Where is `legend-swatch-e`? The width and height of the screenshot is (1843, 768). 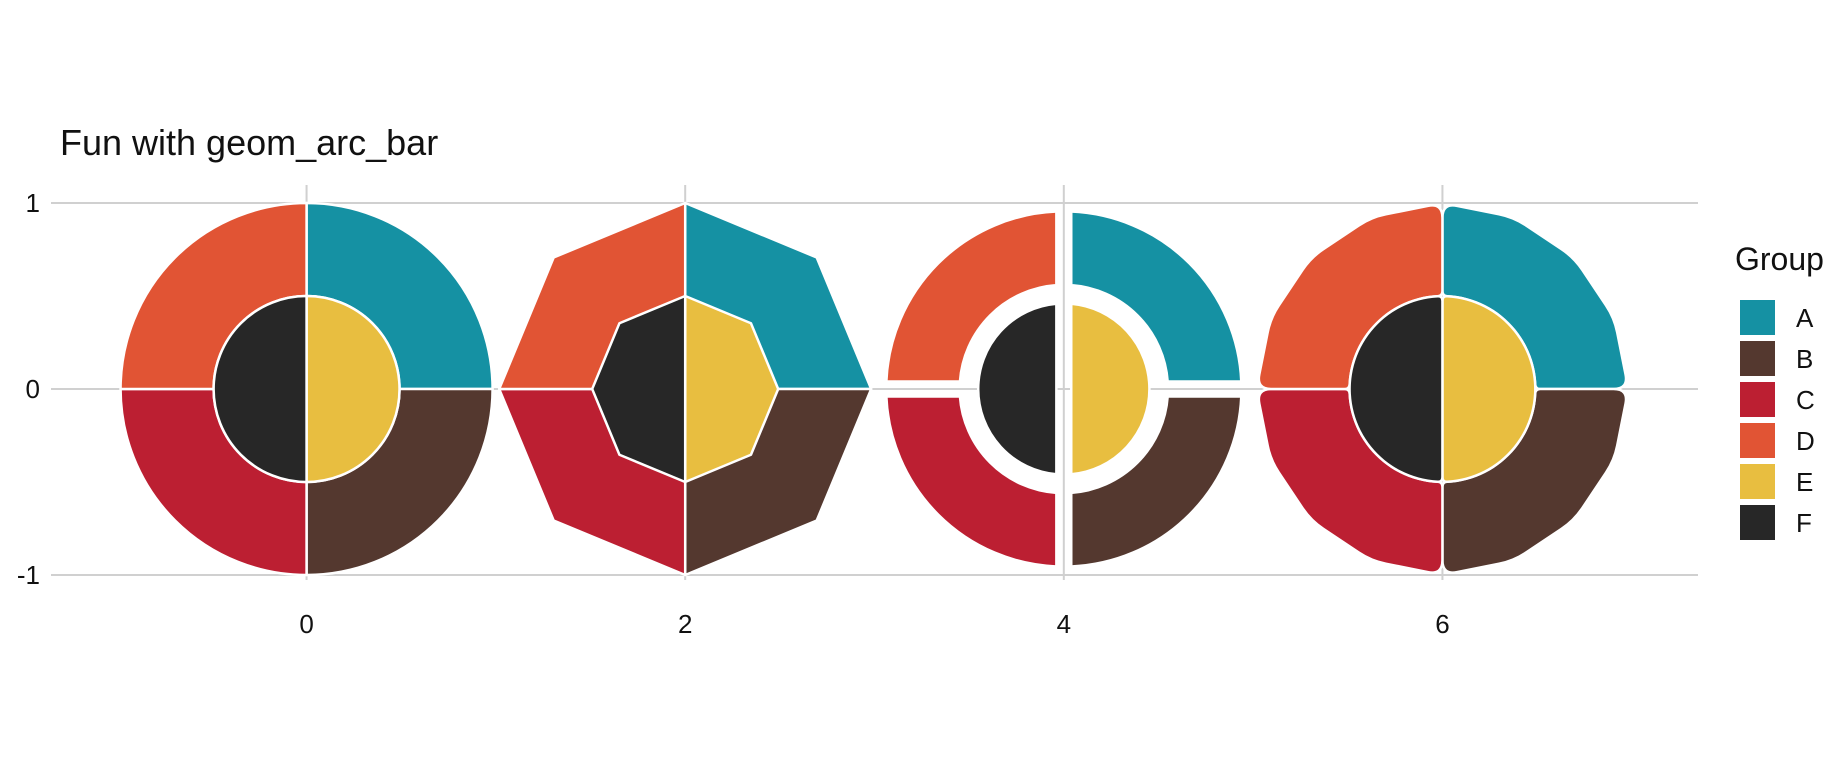
legend-swatch-e is located at coordinates (1757, 481).